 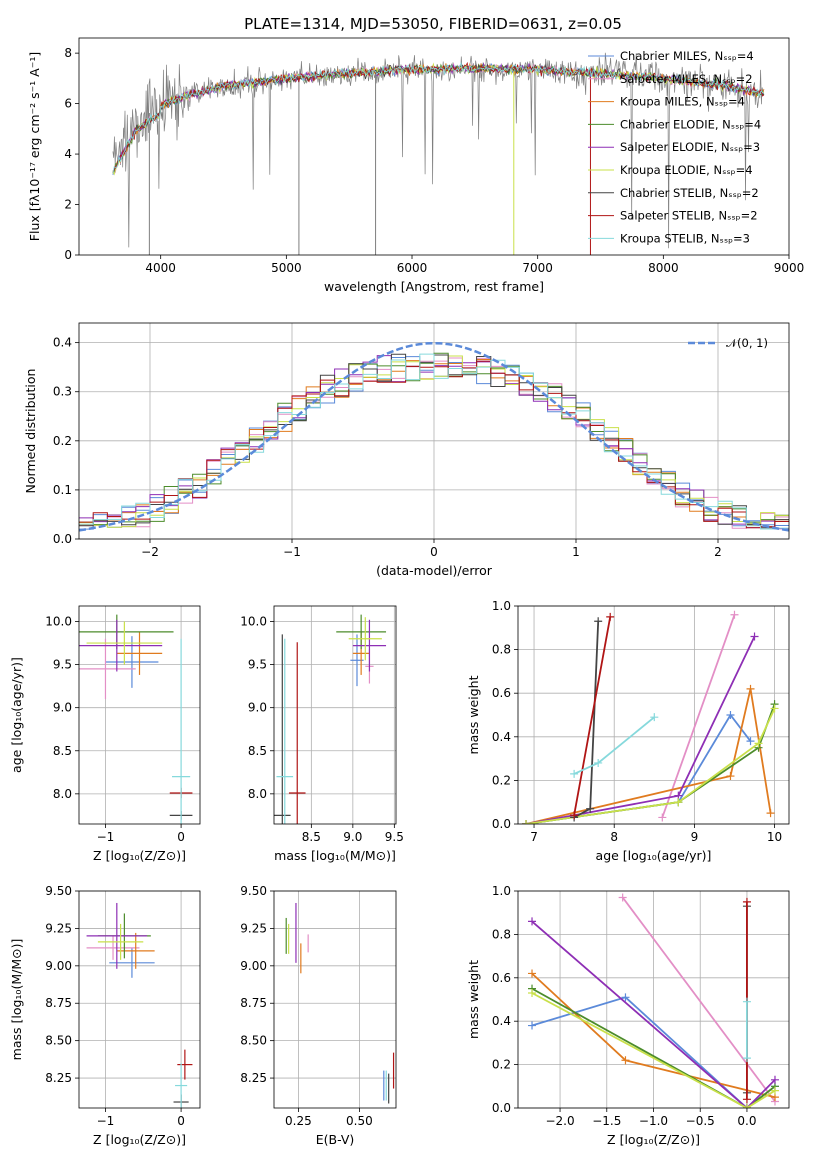 I want to click on weight_vs_age-ytick-label: 0.4, so click(x=501, y=737).